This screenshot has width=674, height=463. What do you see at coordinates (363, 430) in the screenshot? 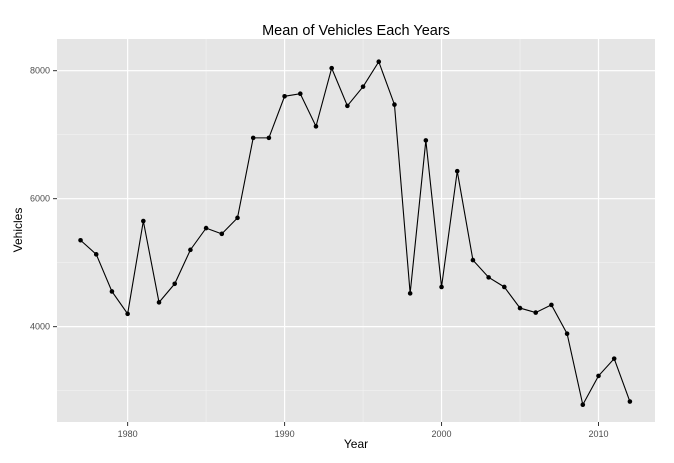
I see `x-axis: 1980 1990 2000 2010` at bounding box center [363, 430].